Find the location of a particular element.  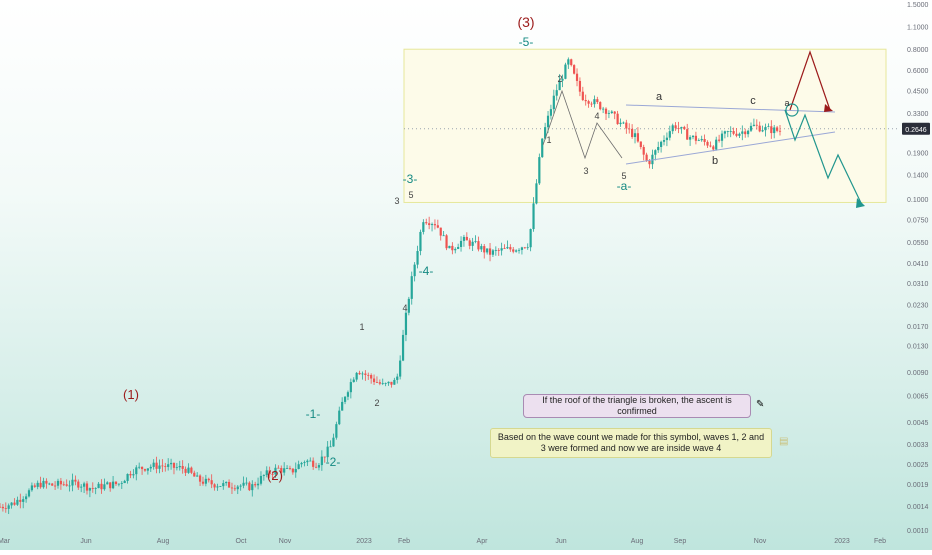

price-tick-label: 0.6000 is located at coordinates (918, 71).